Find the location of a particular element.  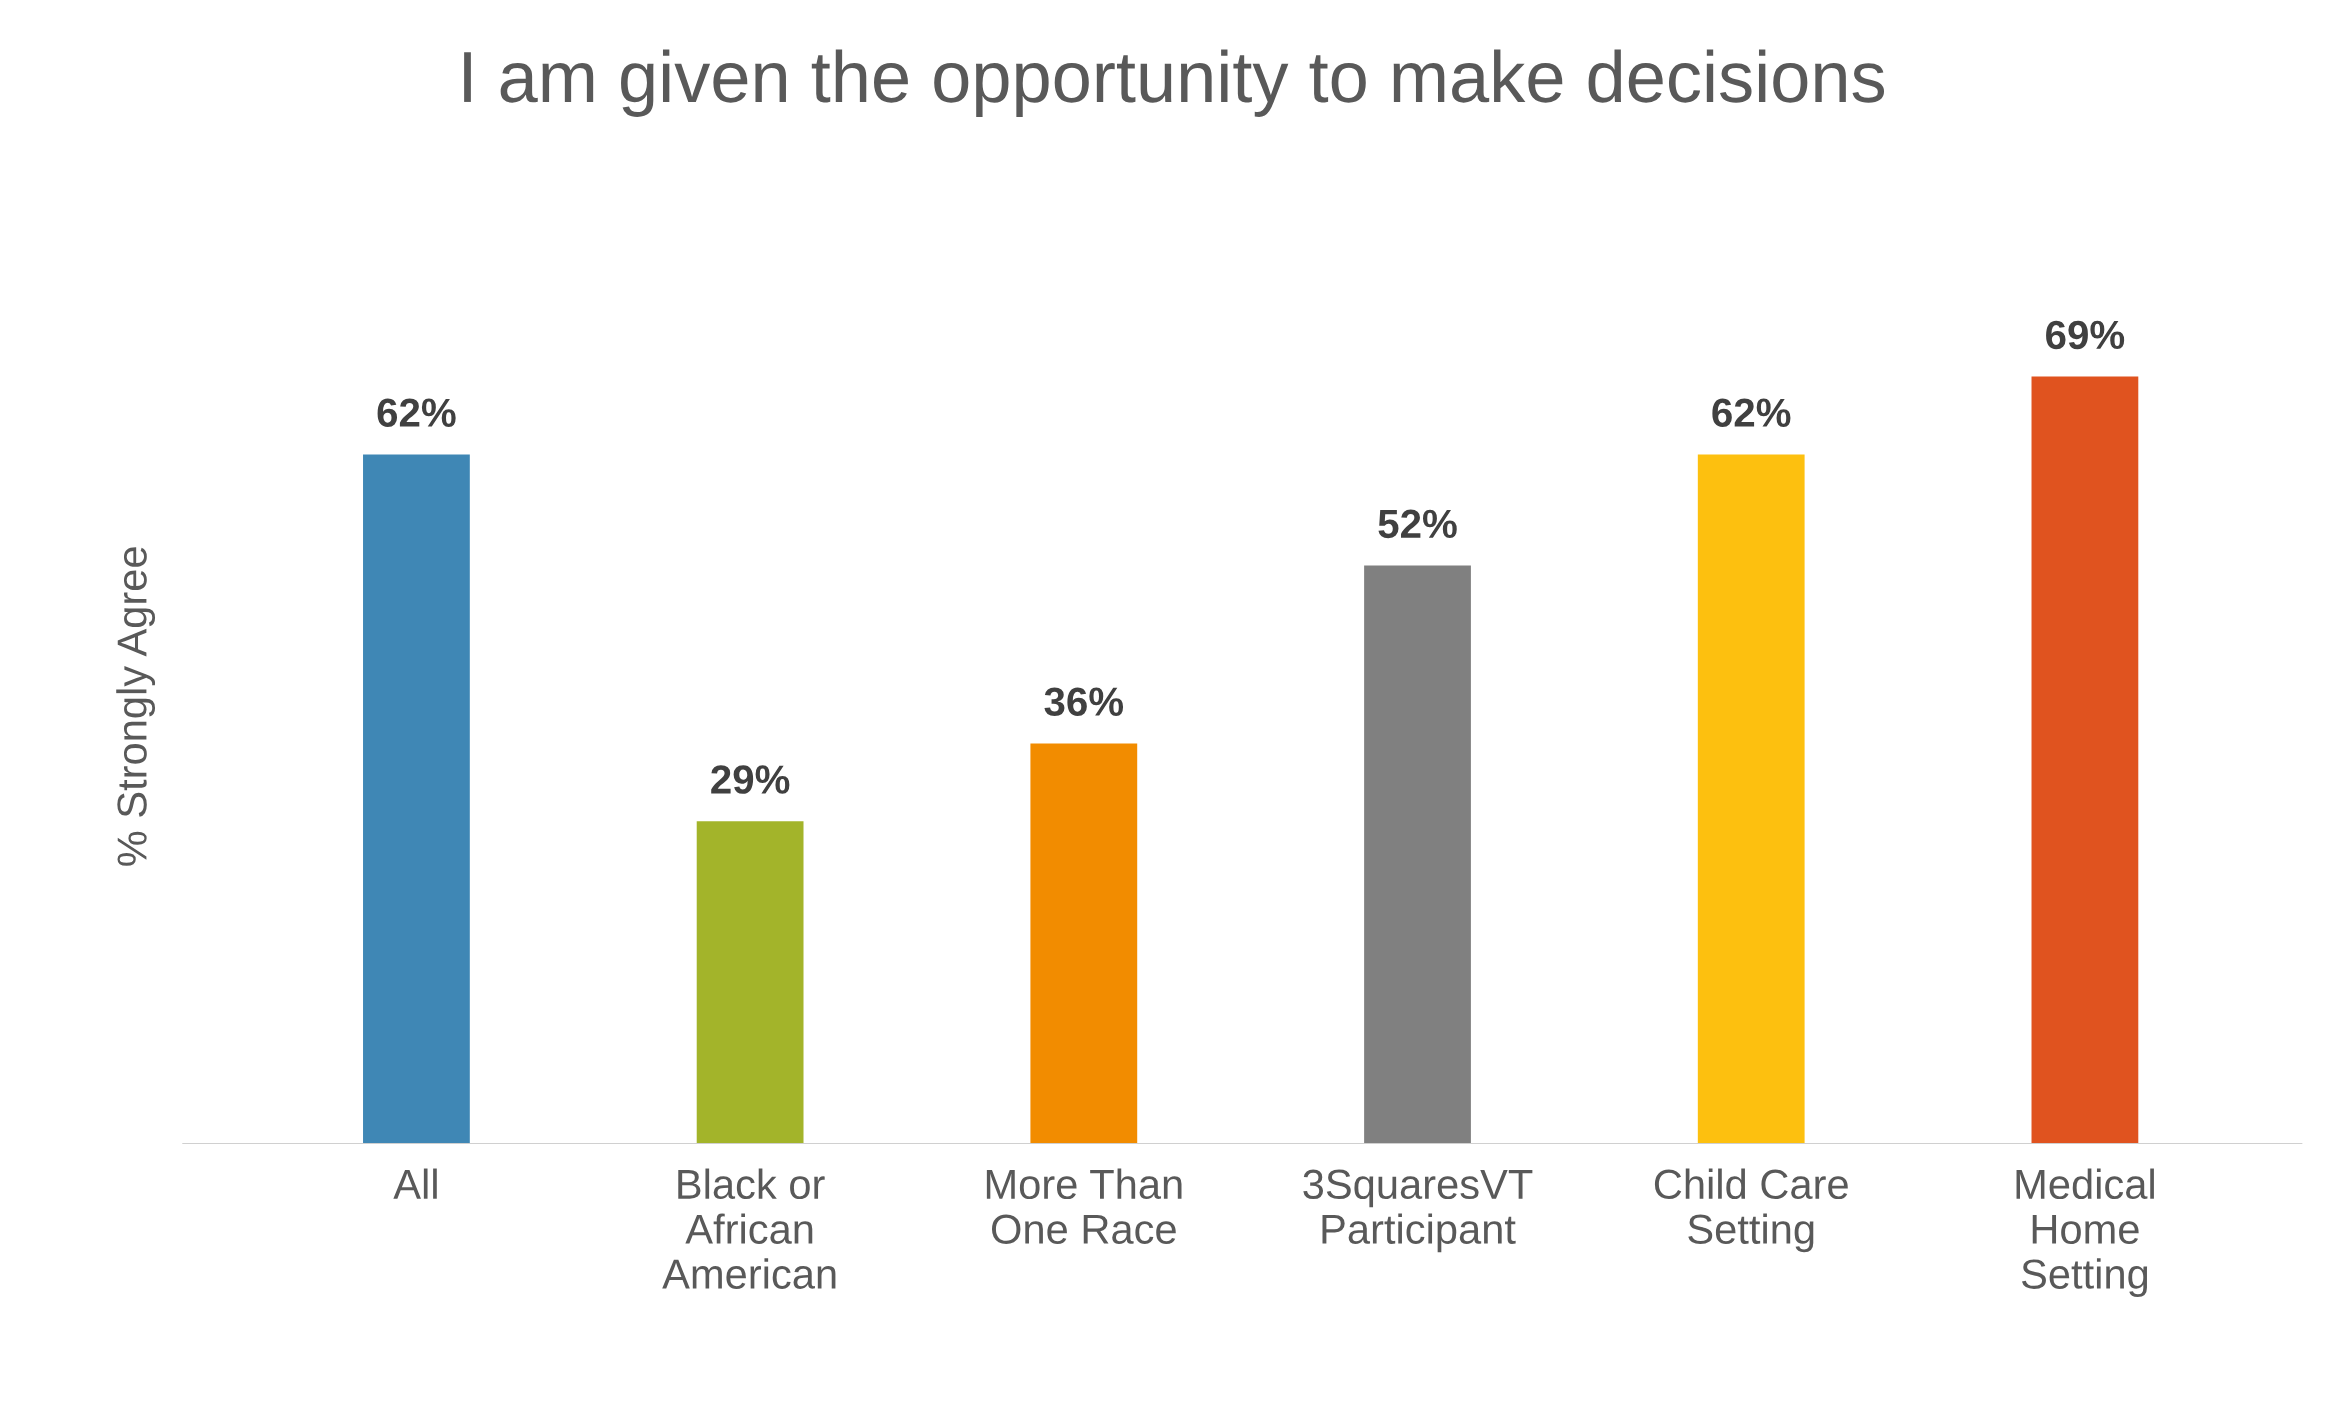

data-label: 52% is located at coordinates (1417, 524).